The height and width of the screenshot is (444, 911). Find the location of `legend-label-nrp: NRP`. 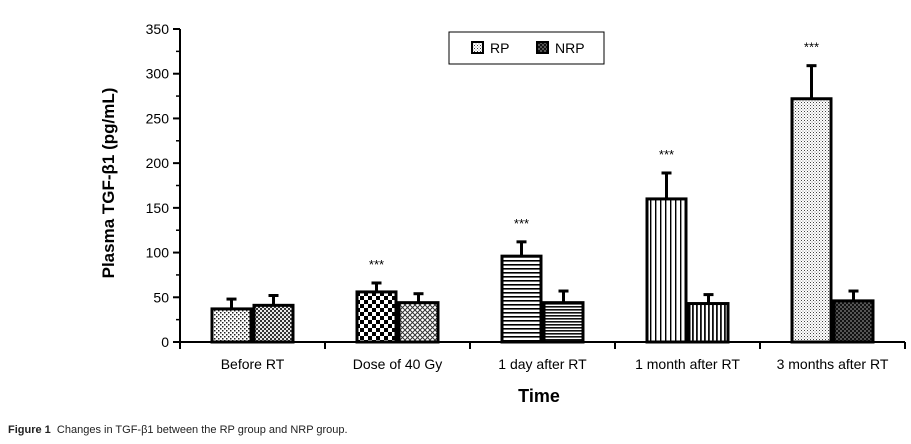

legend-label-nrp: NRP is located at coordinates (570, 48).